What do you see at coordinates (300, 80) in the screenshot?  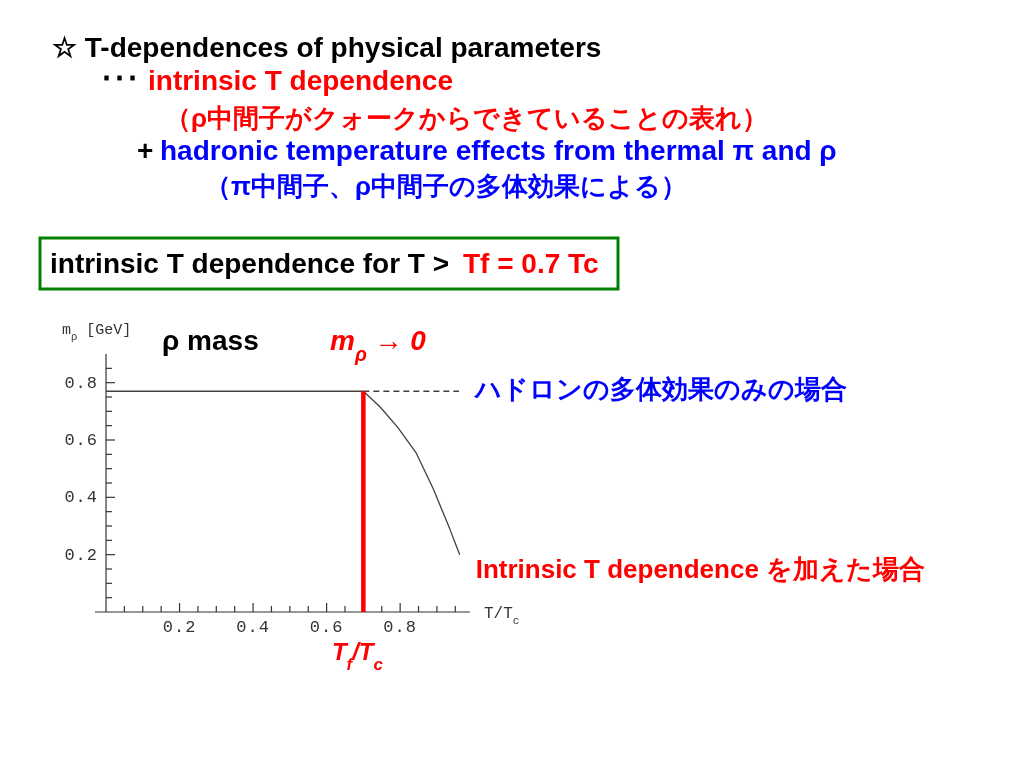 I see `text: intrinsic T dependence` at bounding box center [300, 80].